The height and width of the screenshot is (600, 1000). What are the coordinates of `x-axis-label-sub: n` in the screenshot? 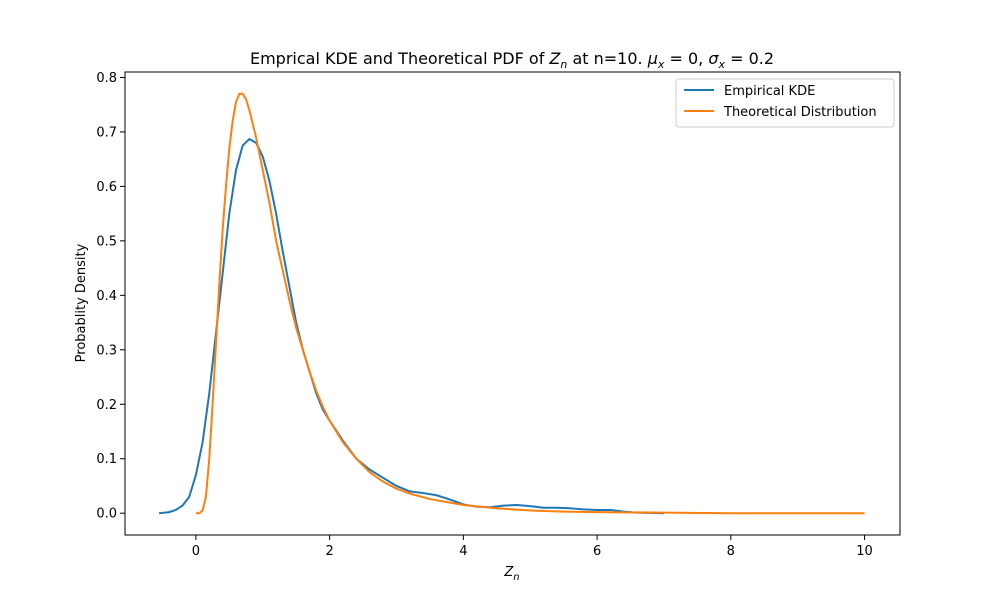 It's located at (516, 577).